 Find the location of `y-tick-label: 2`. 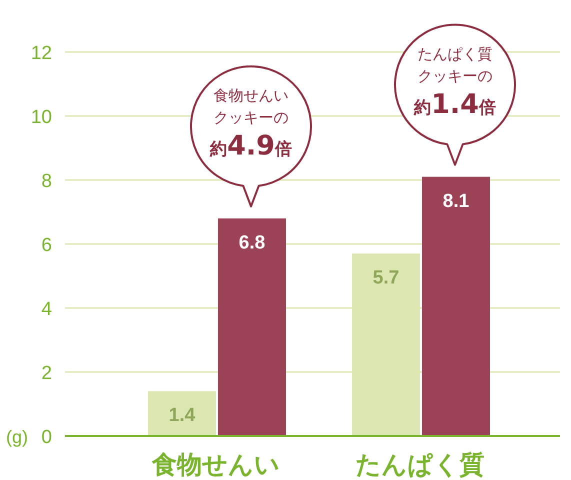

y-tick-label: 2 is located at coordinates (46, 373).